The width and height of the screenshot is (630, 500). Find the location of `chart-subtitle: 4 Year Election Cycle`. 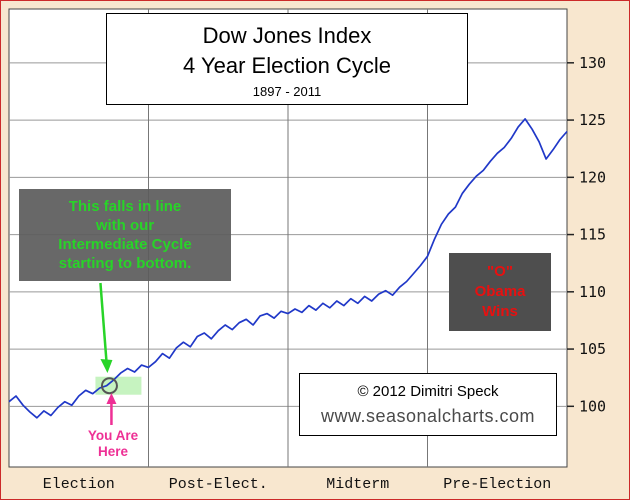

chart-subtitle: 4 Year Election Cycle is located at coordinates (287, 65).